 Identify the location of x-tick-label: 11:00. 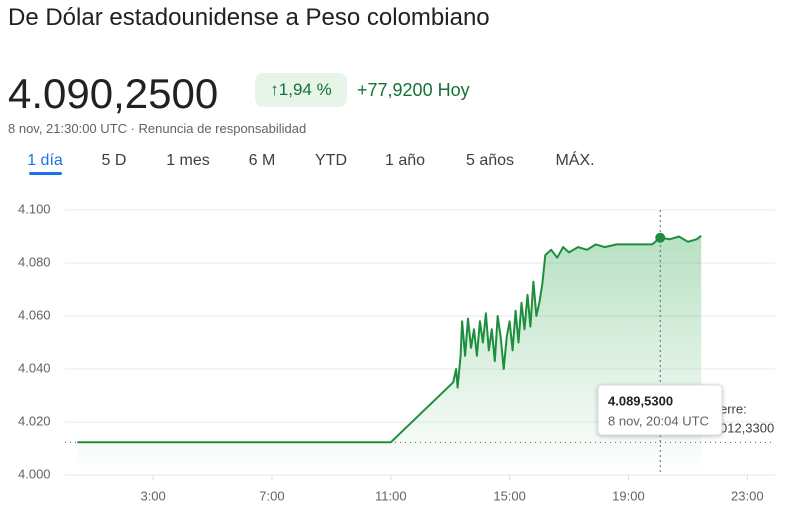
(391, 495).